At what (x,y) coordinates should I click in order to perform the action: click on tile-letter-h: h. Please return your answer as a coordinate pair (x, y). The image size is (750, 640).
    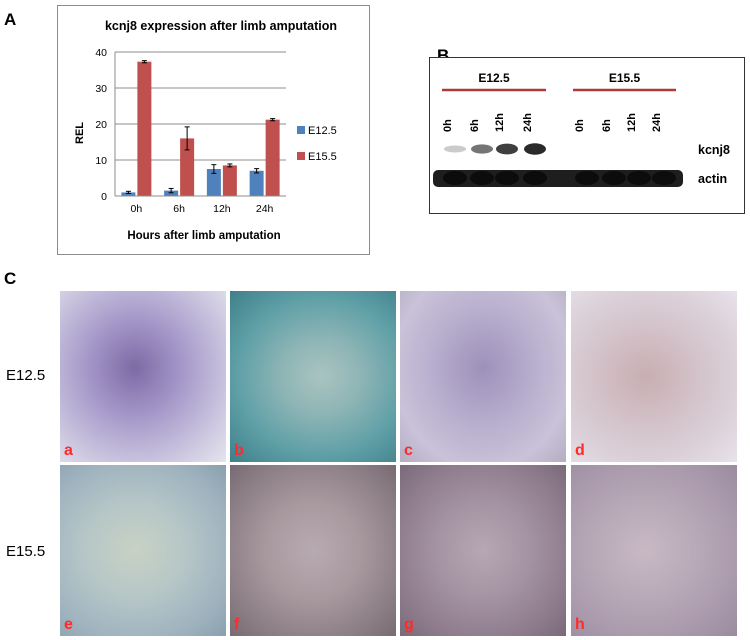
    Looking at the image, I should click on (580, 624).